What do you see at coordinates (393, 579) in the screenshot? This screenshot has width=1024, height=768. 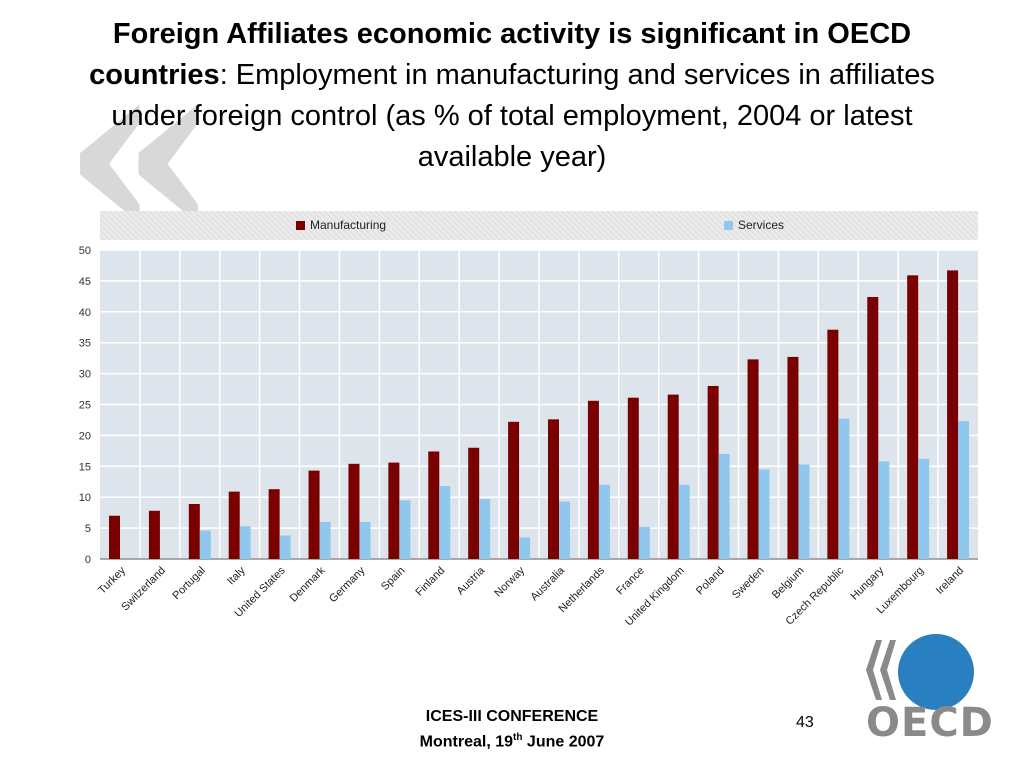 I see `x-tick-label: Spain` at bounding box center [393, 579].